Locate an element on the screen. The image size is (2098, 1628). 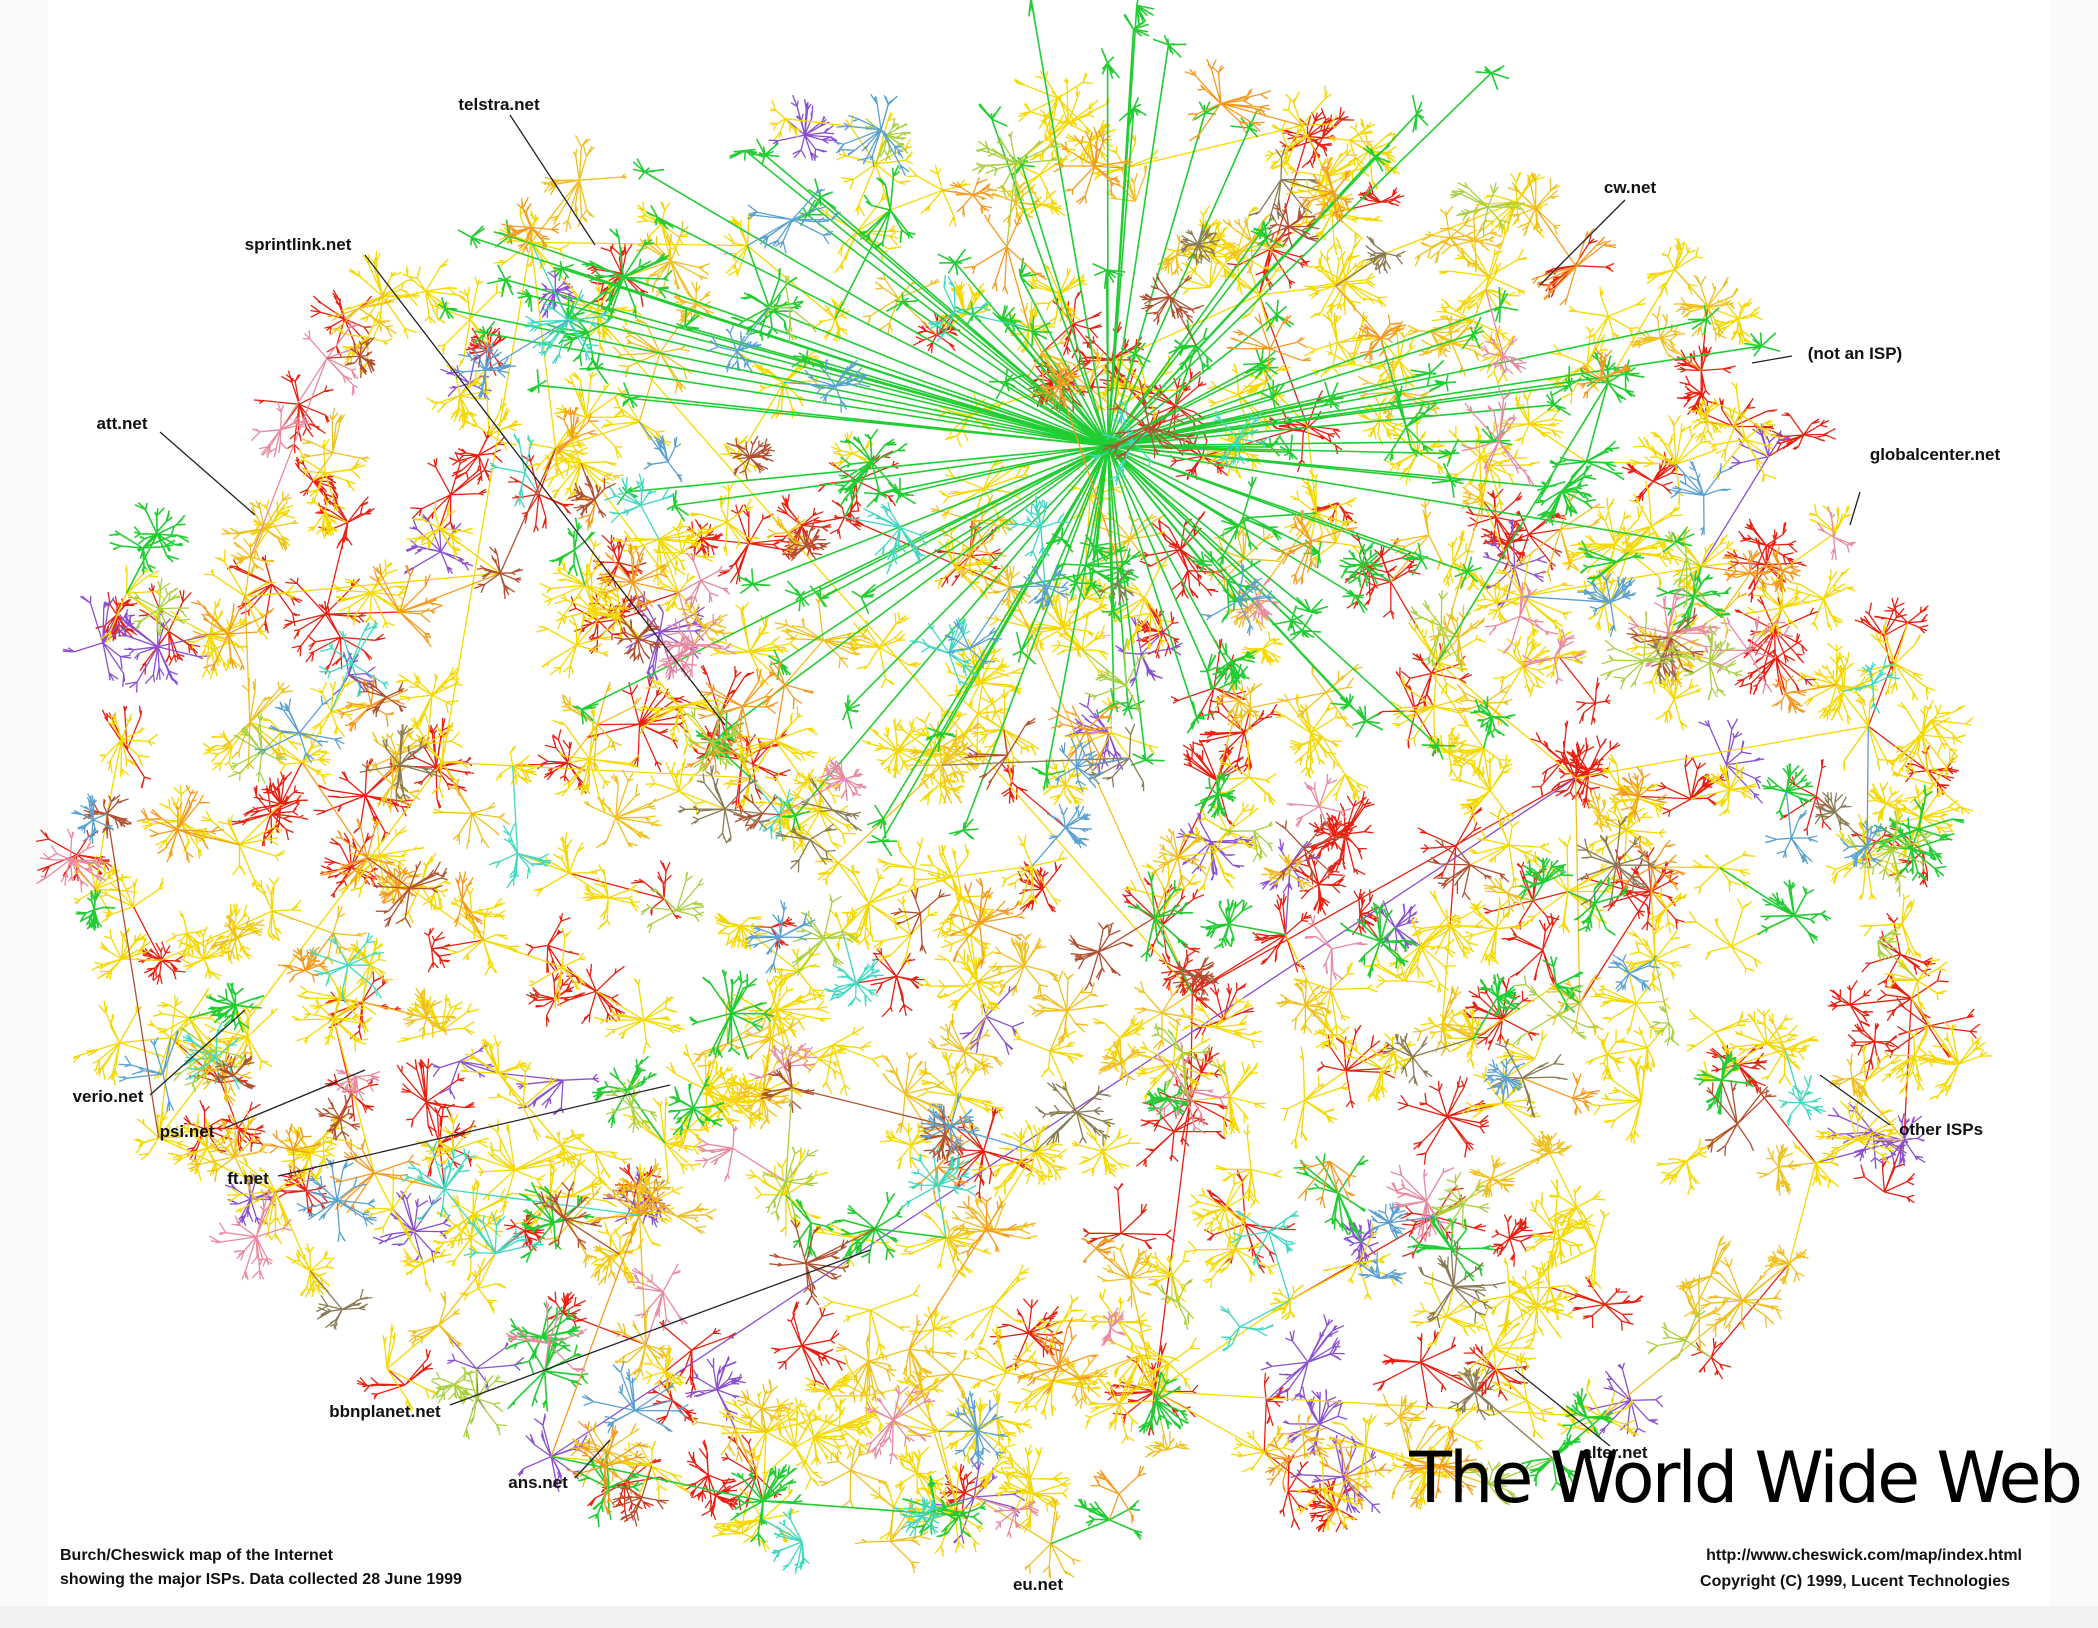
isp-label: other ISPs is located at coordinates (1941, 1129).